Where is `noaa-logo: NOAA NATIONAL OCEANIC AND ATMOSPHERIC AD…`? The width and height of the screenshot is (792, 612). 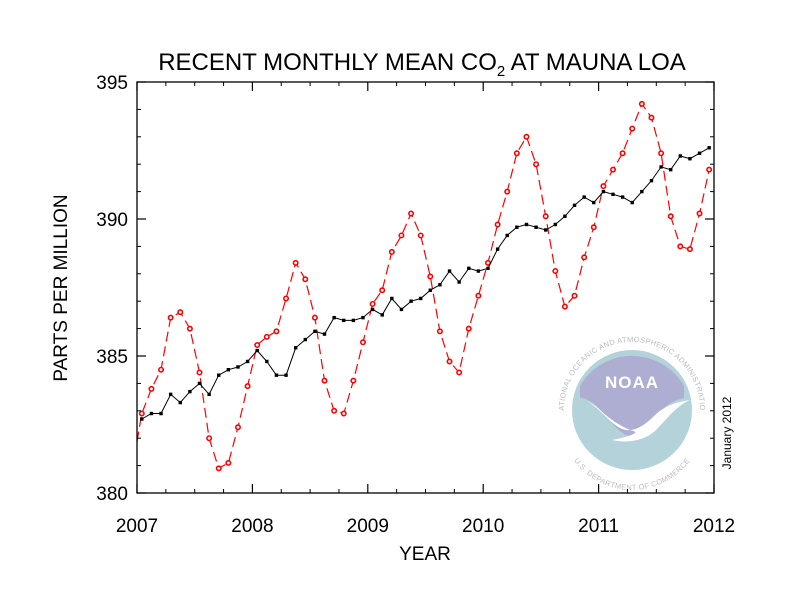
noaa-logo: NOAA NATIONAL OCEANIC AND ATMOSPHERIC AD… is located at coordinates (632, 413).